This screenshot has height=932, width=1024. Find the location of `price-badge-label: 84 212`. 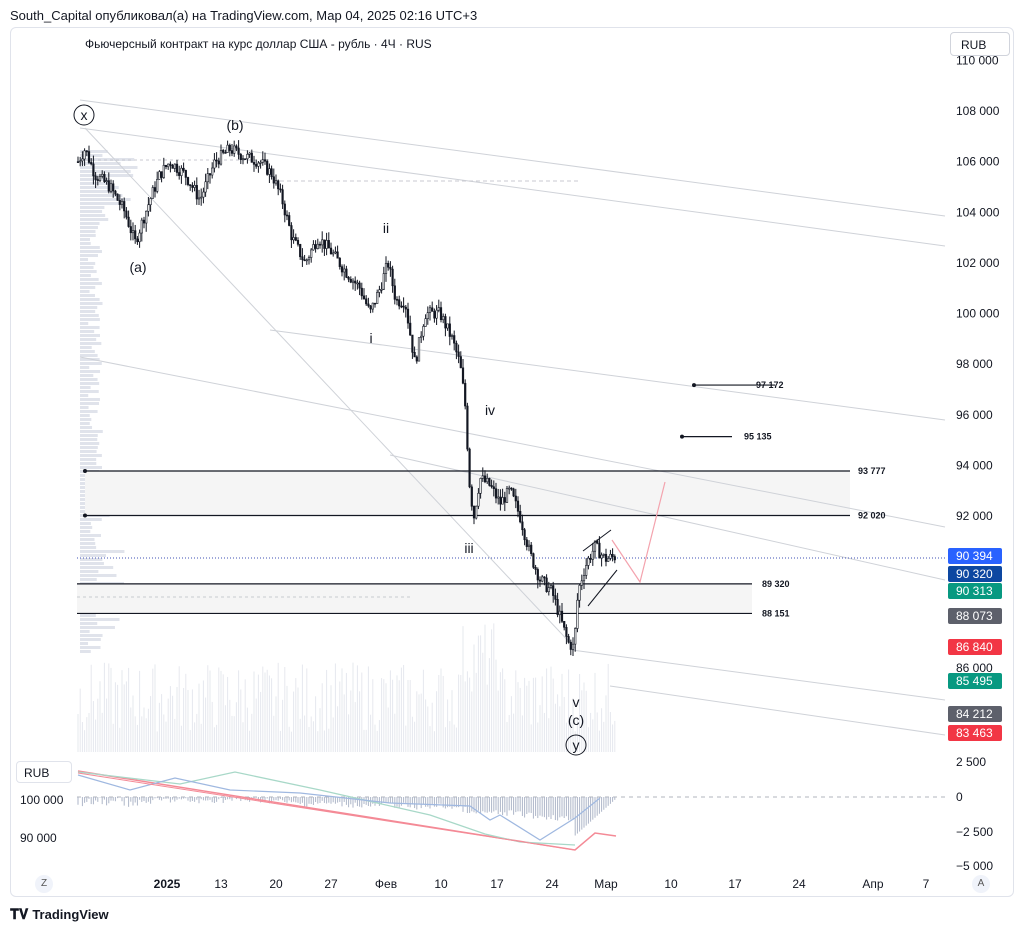

price-badge-label: 84 212 is located at coordinates (974, 714).